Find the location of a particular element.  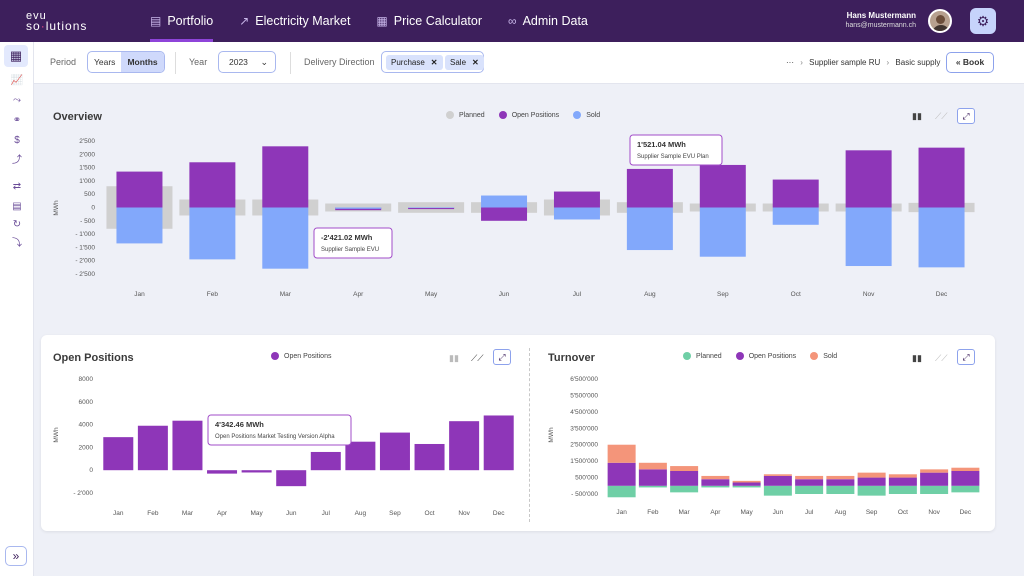

nodes-icon: ⚭ is located at coordinates (17, 120).